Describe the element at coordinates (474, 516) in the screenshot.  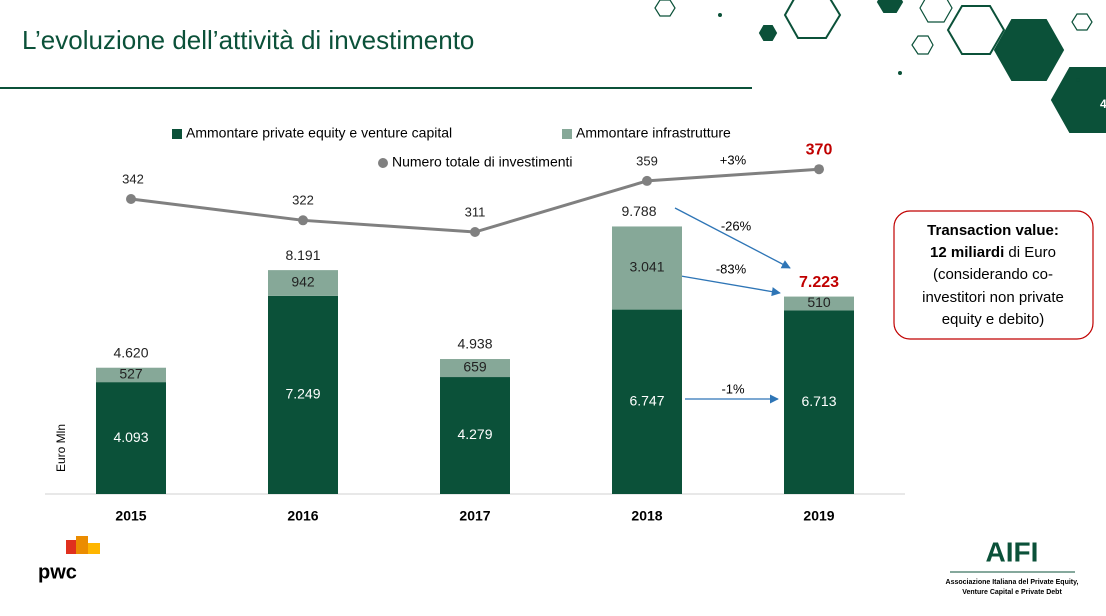
I see `x-tick-label: 2017` at that location.